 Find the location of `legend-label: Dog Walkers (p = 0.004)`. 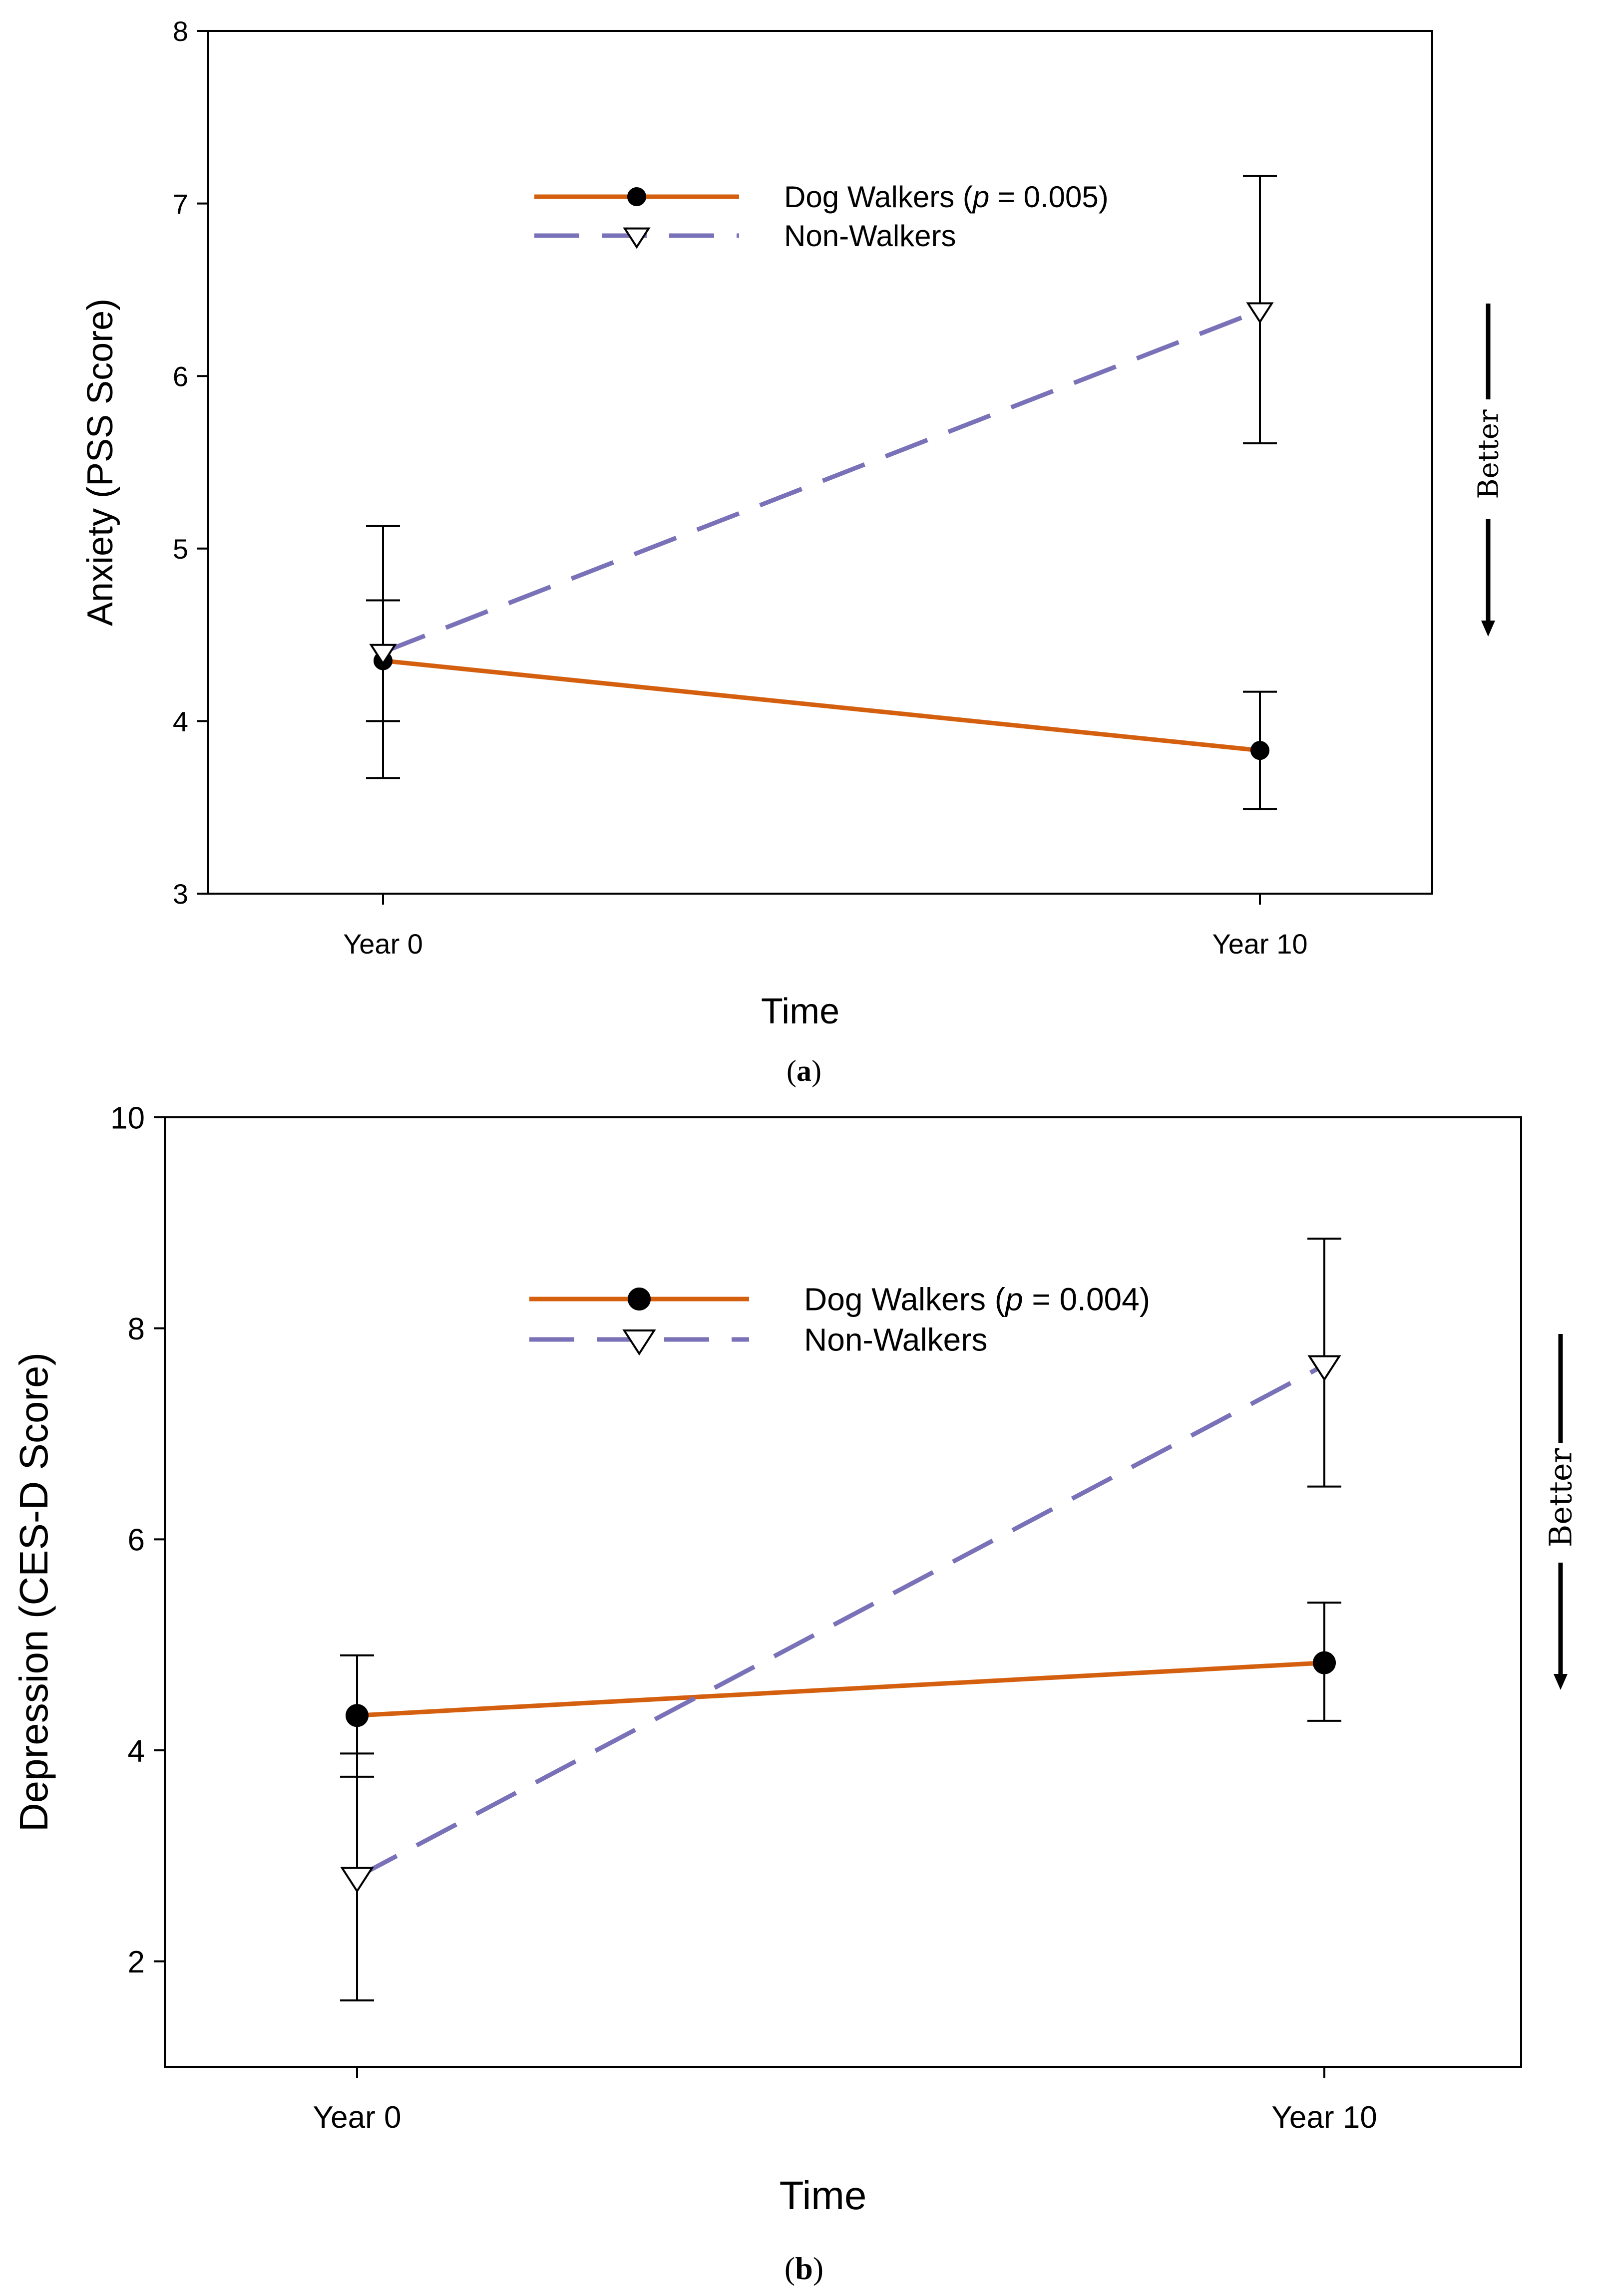

legend-label: Dog Walkers (p = 0.004) is located at coordinates (977, 1299).